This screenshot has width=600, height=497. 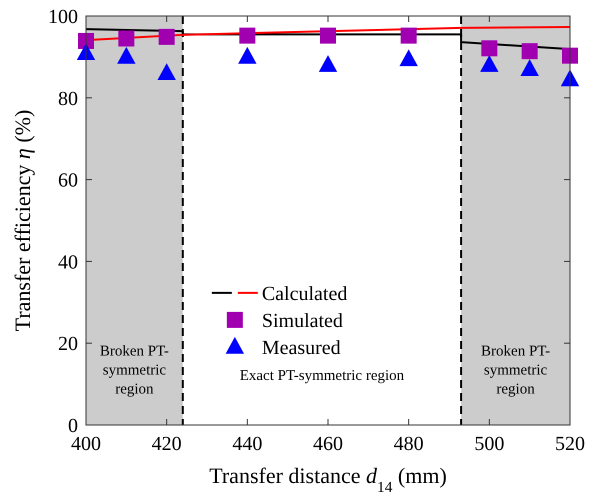 What do you see at coordinates (328, 444) in the screenshot?
I see `x-tick-label: 460` at bounding box center [328, 444].